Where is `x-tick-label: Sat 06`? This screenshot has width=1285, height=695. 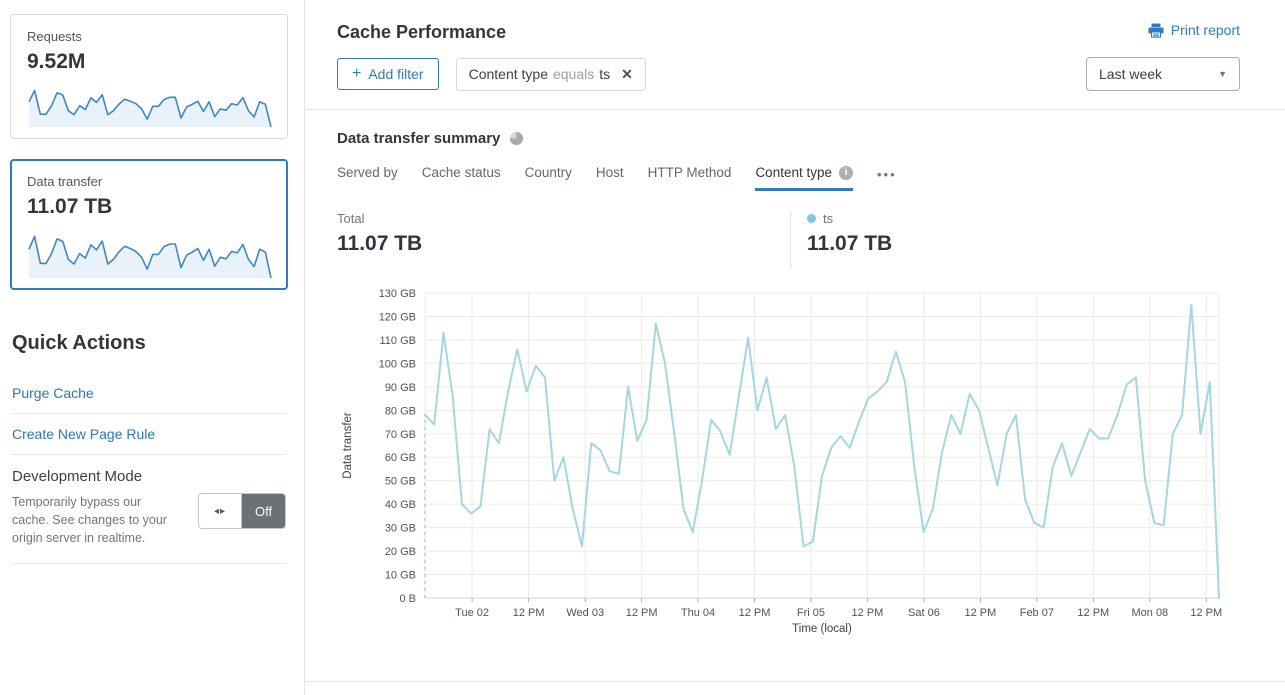 x-tick-label: Sat 06 is located at coordinates (924, 613).